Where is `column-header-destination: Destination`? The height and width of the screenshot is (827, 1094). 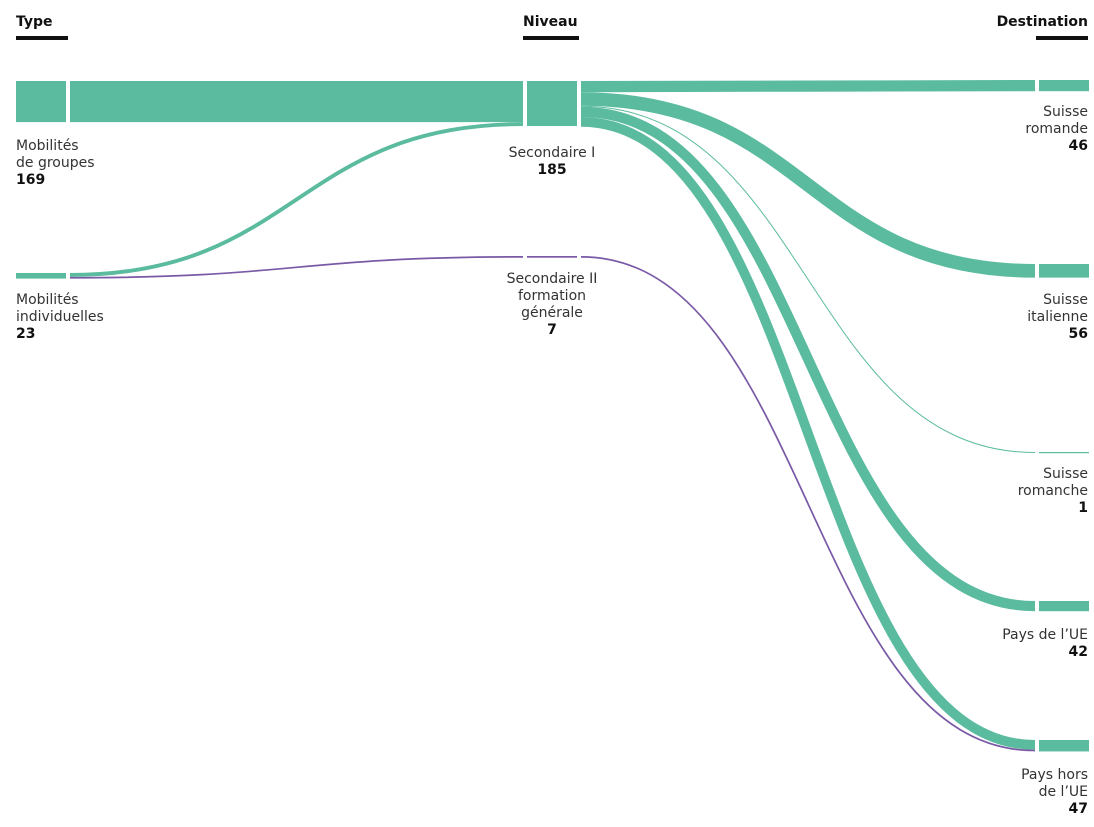
column-header-destination: Destination is located at coordinates (1042, 27).